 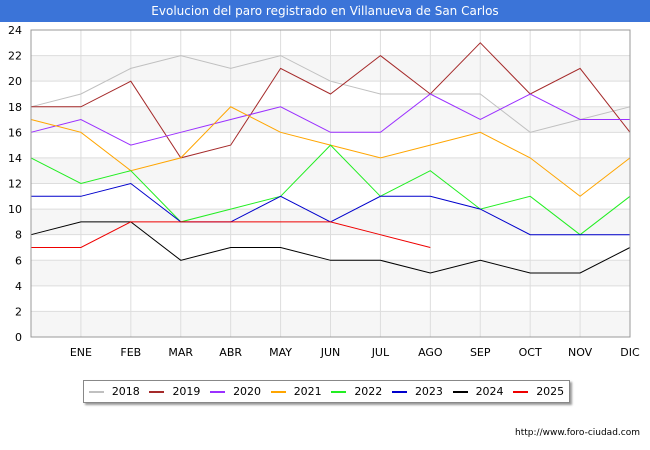 What do you see at coordinates (530, 352) in the screenshot?
I see `x-tick-label: OCT` at bounding box center [530, 352].